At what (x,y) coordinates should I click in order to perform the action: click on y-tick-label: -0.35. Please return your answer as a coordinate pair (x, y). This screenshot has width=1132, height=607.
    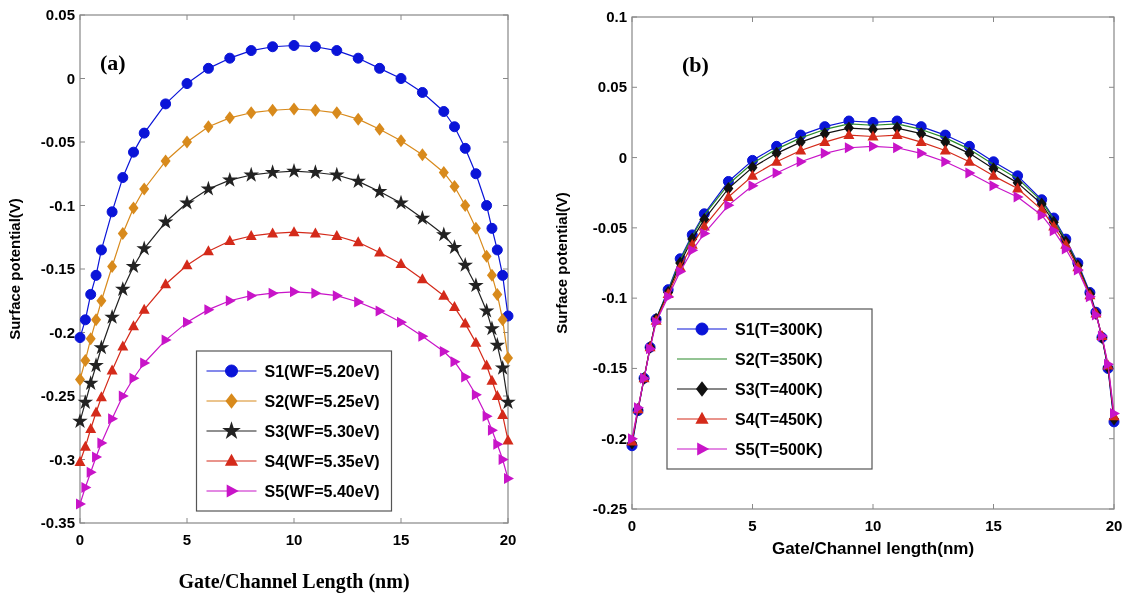
    Looking at the image, I should click on (57, 522).